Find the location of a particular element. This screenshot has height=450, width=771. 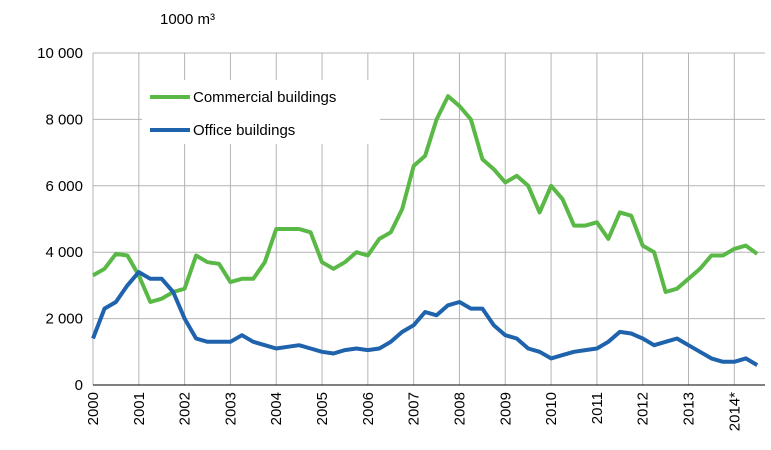

x-tick-label: 2004 is located at coordinates (276, 408).